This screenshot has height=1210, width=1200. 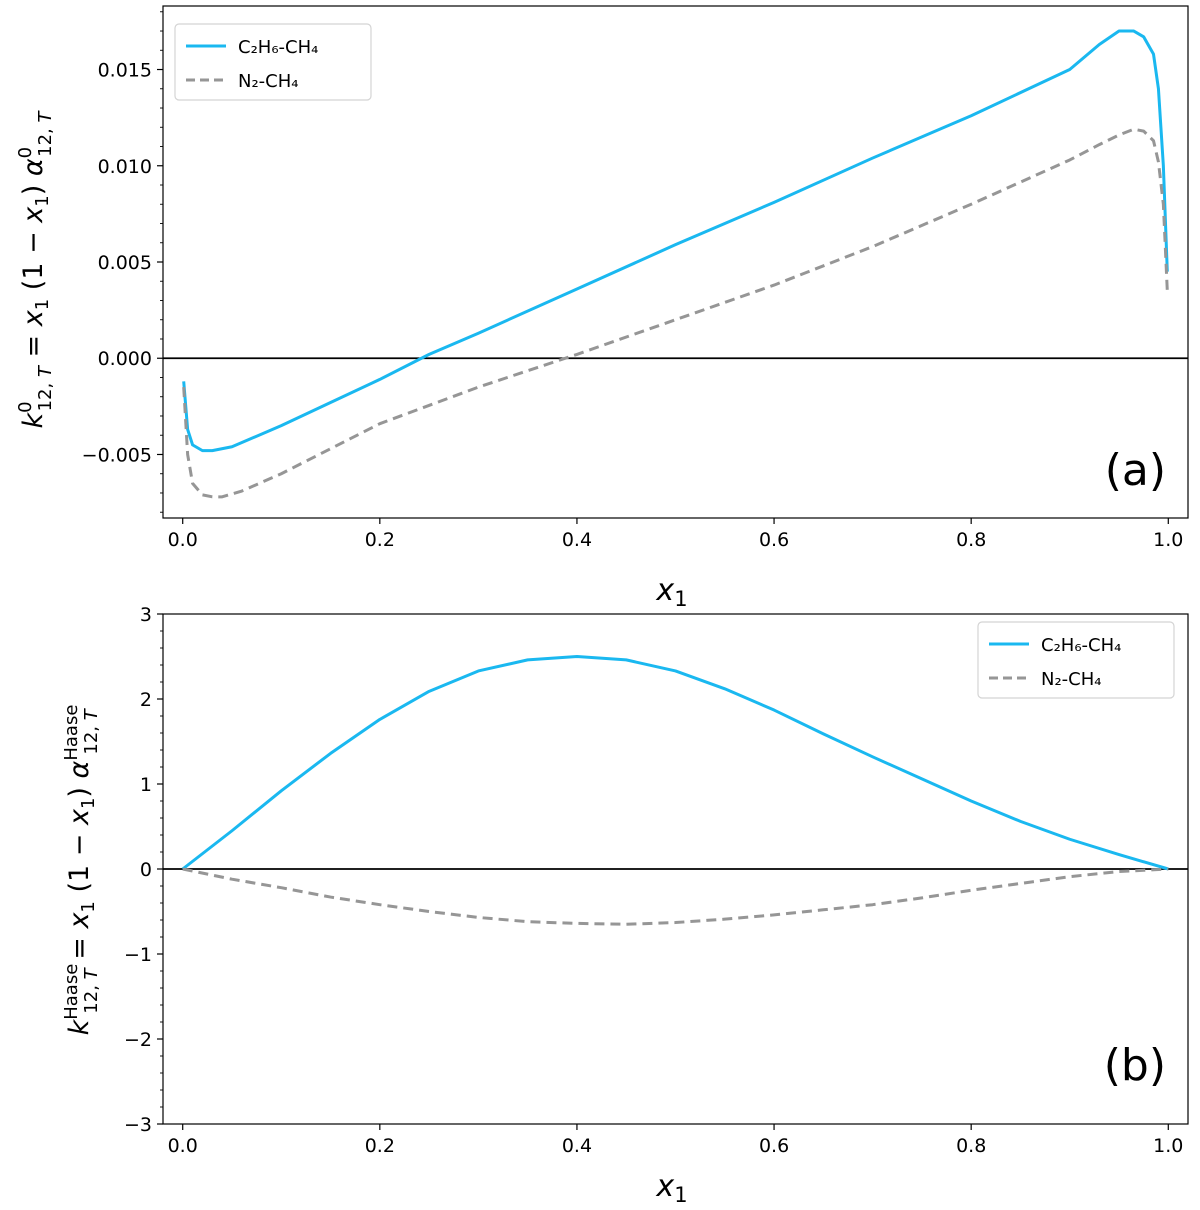 What do you see at coordinates (125, 71) in the screenshot?
I see `ytick-label: 0.015` at bounding box center [125, 71].